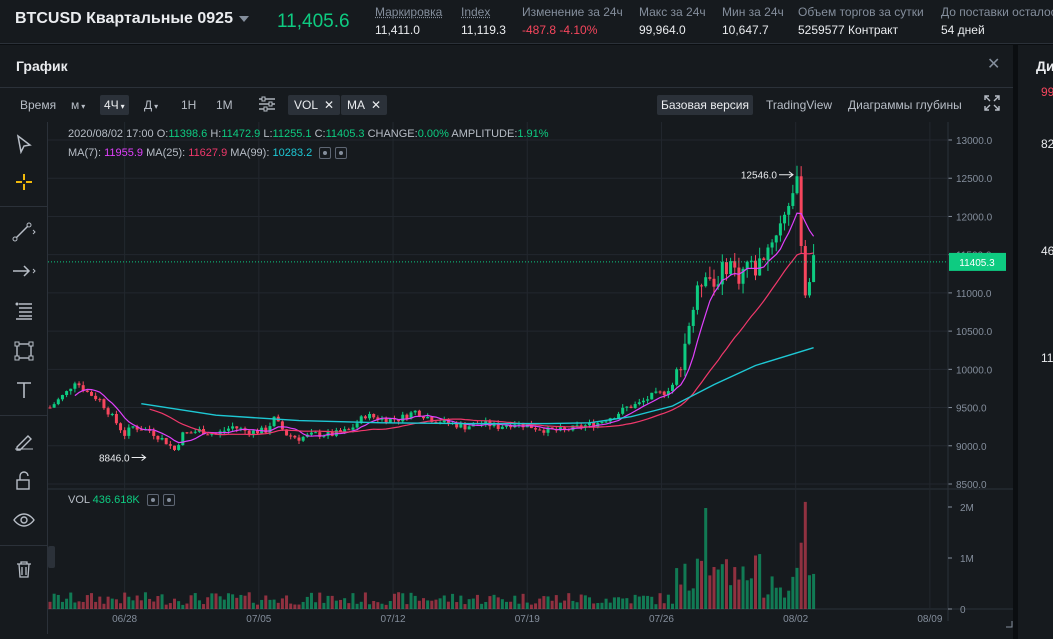 This screenshot has height=639, width=1053. Describe the element at coordinates (24, 351) in the screenshot. I see `rectangle-icon` at that location.